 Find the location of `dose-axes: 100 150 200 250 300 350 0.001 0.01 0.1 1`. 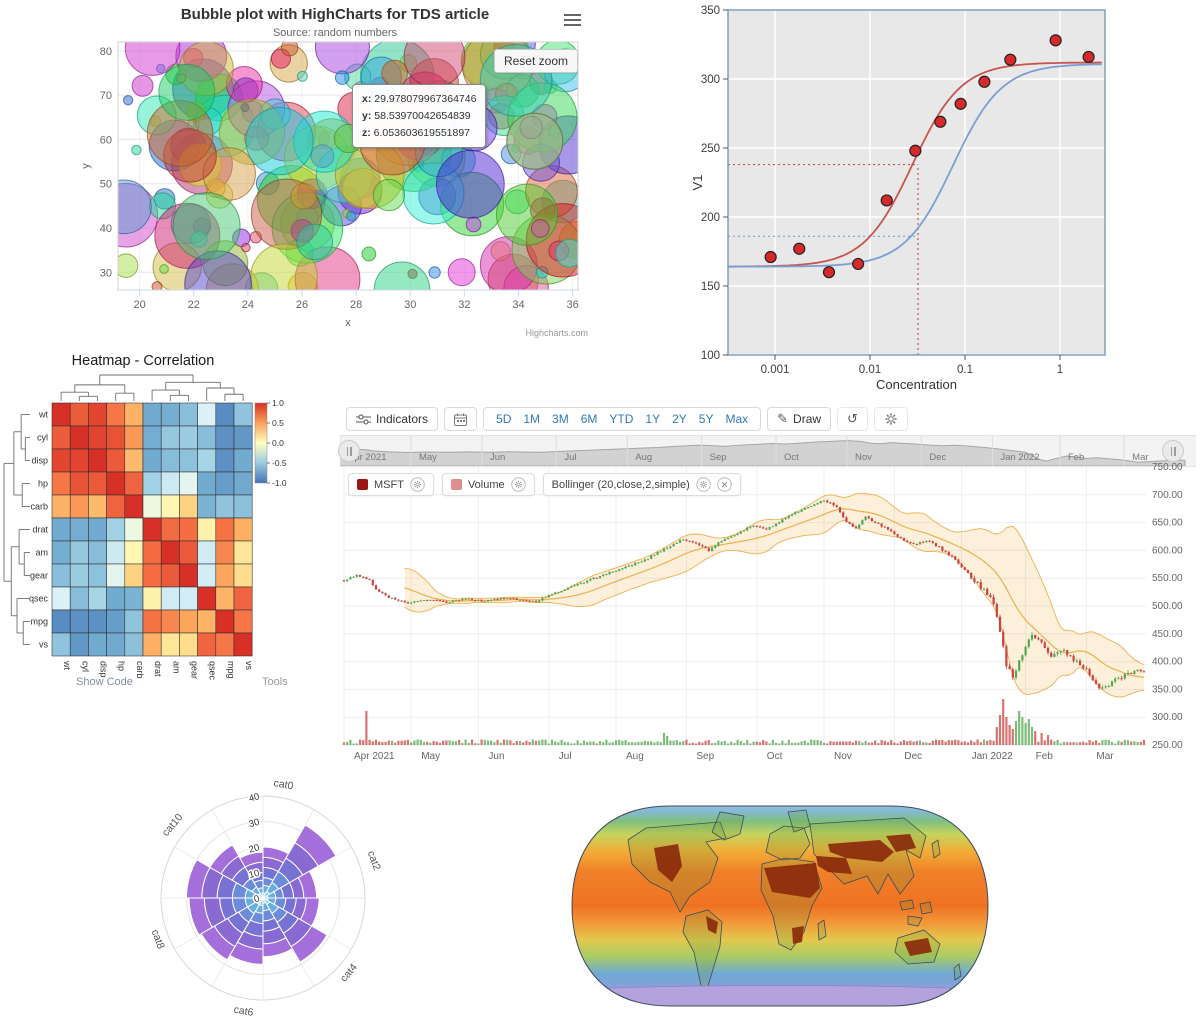

dose-axes: 100 150 200 250 300 350 0.001 0.01 0.1 1 is located at coordinates (882, 190).